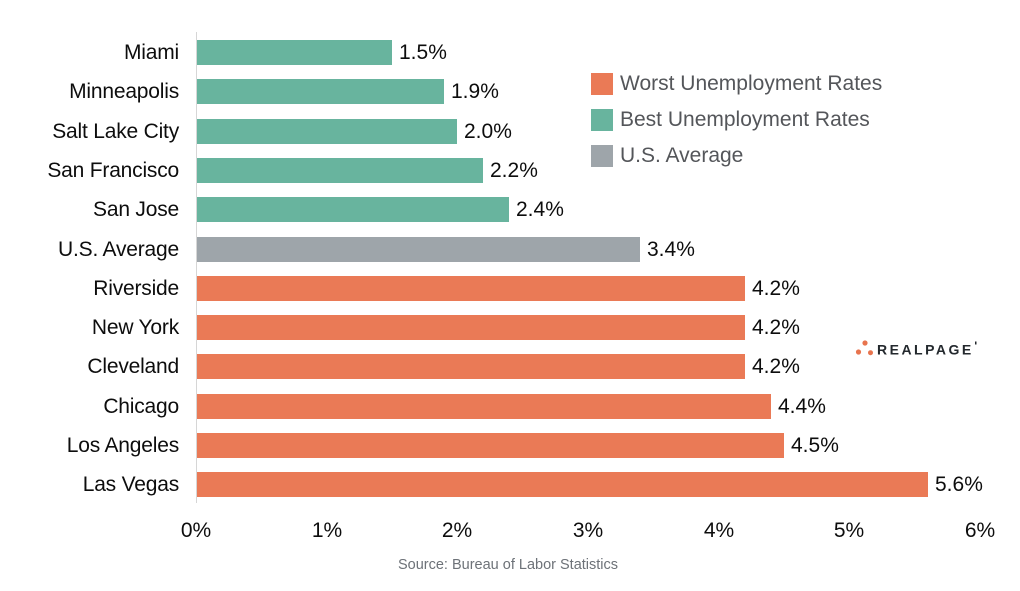 This screenshot has width=1020, height=591. Describe the element at coordinates (925, 350) in the screenshot. I see `svg-text: REALPAGE` at that location.